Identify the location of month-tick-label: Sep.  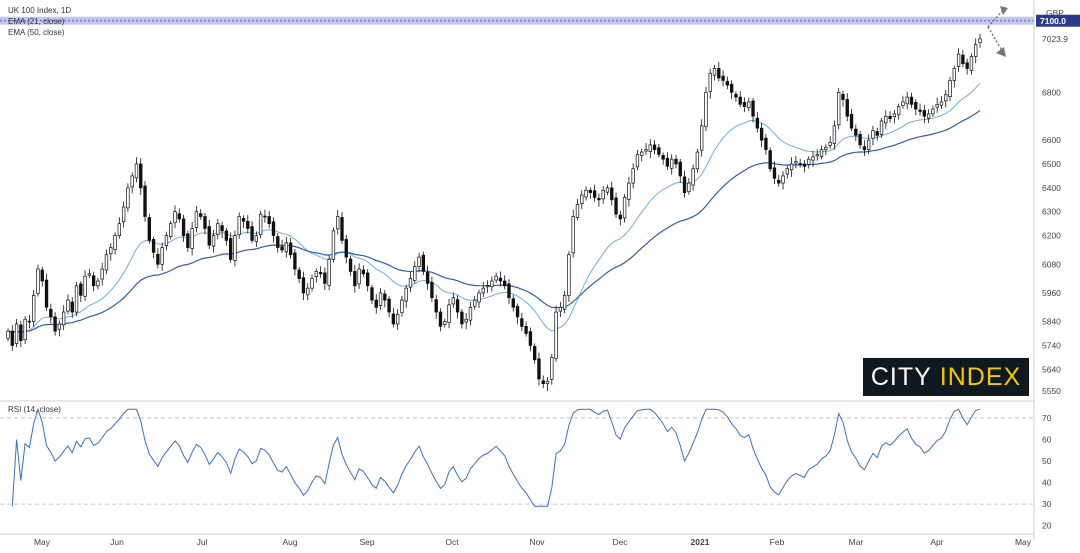
(366, 542).